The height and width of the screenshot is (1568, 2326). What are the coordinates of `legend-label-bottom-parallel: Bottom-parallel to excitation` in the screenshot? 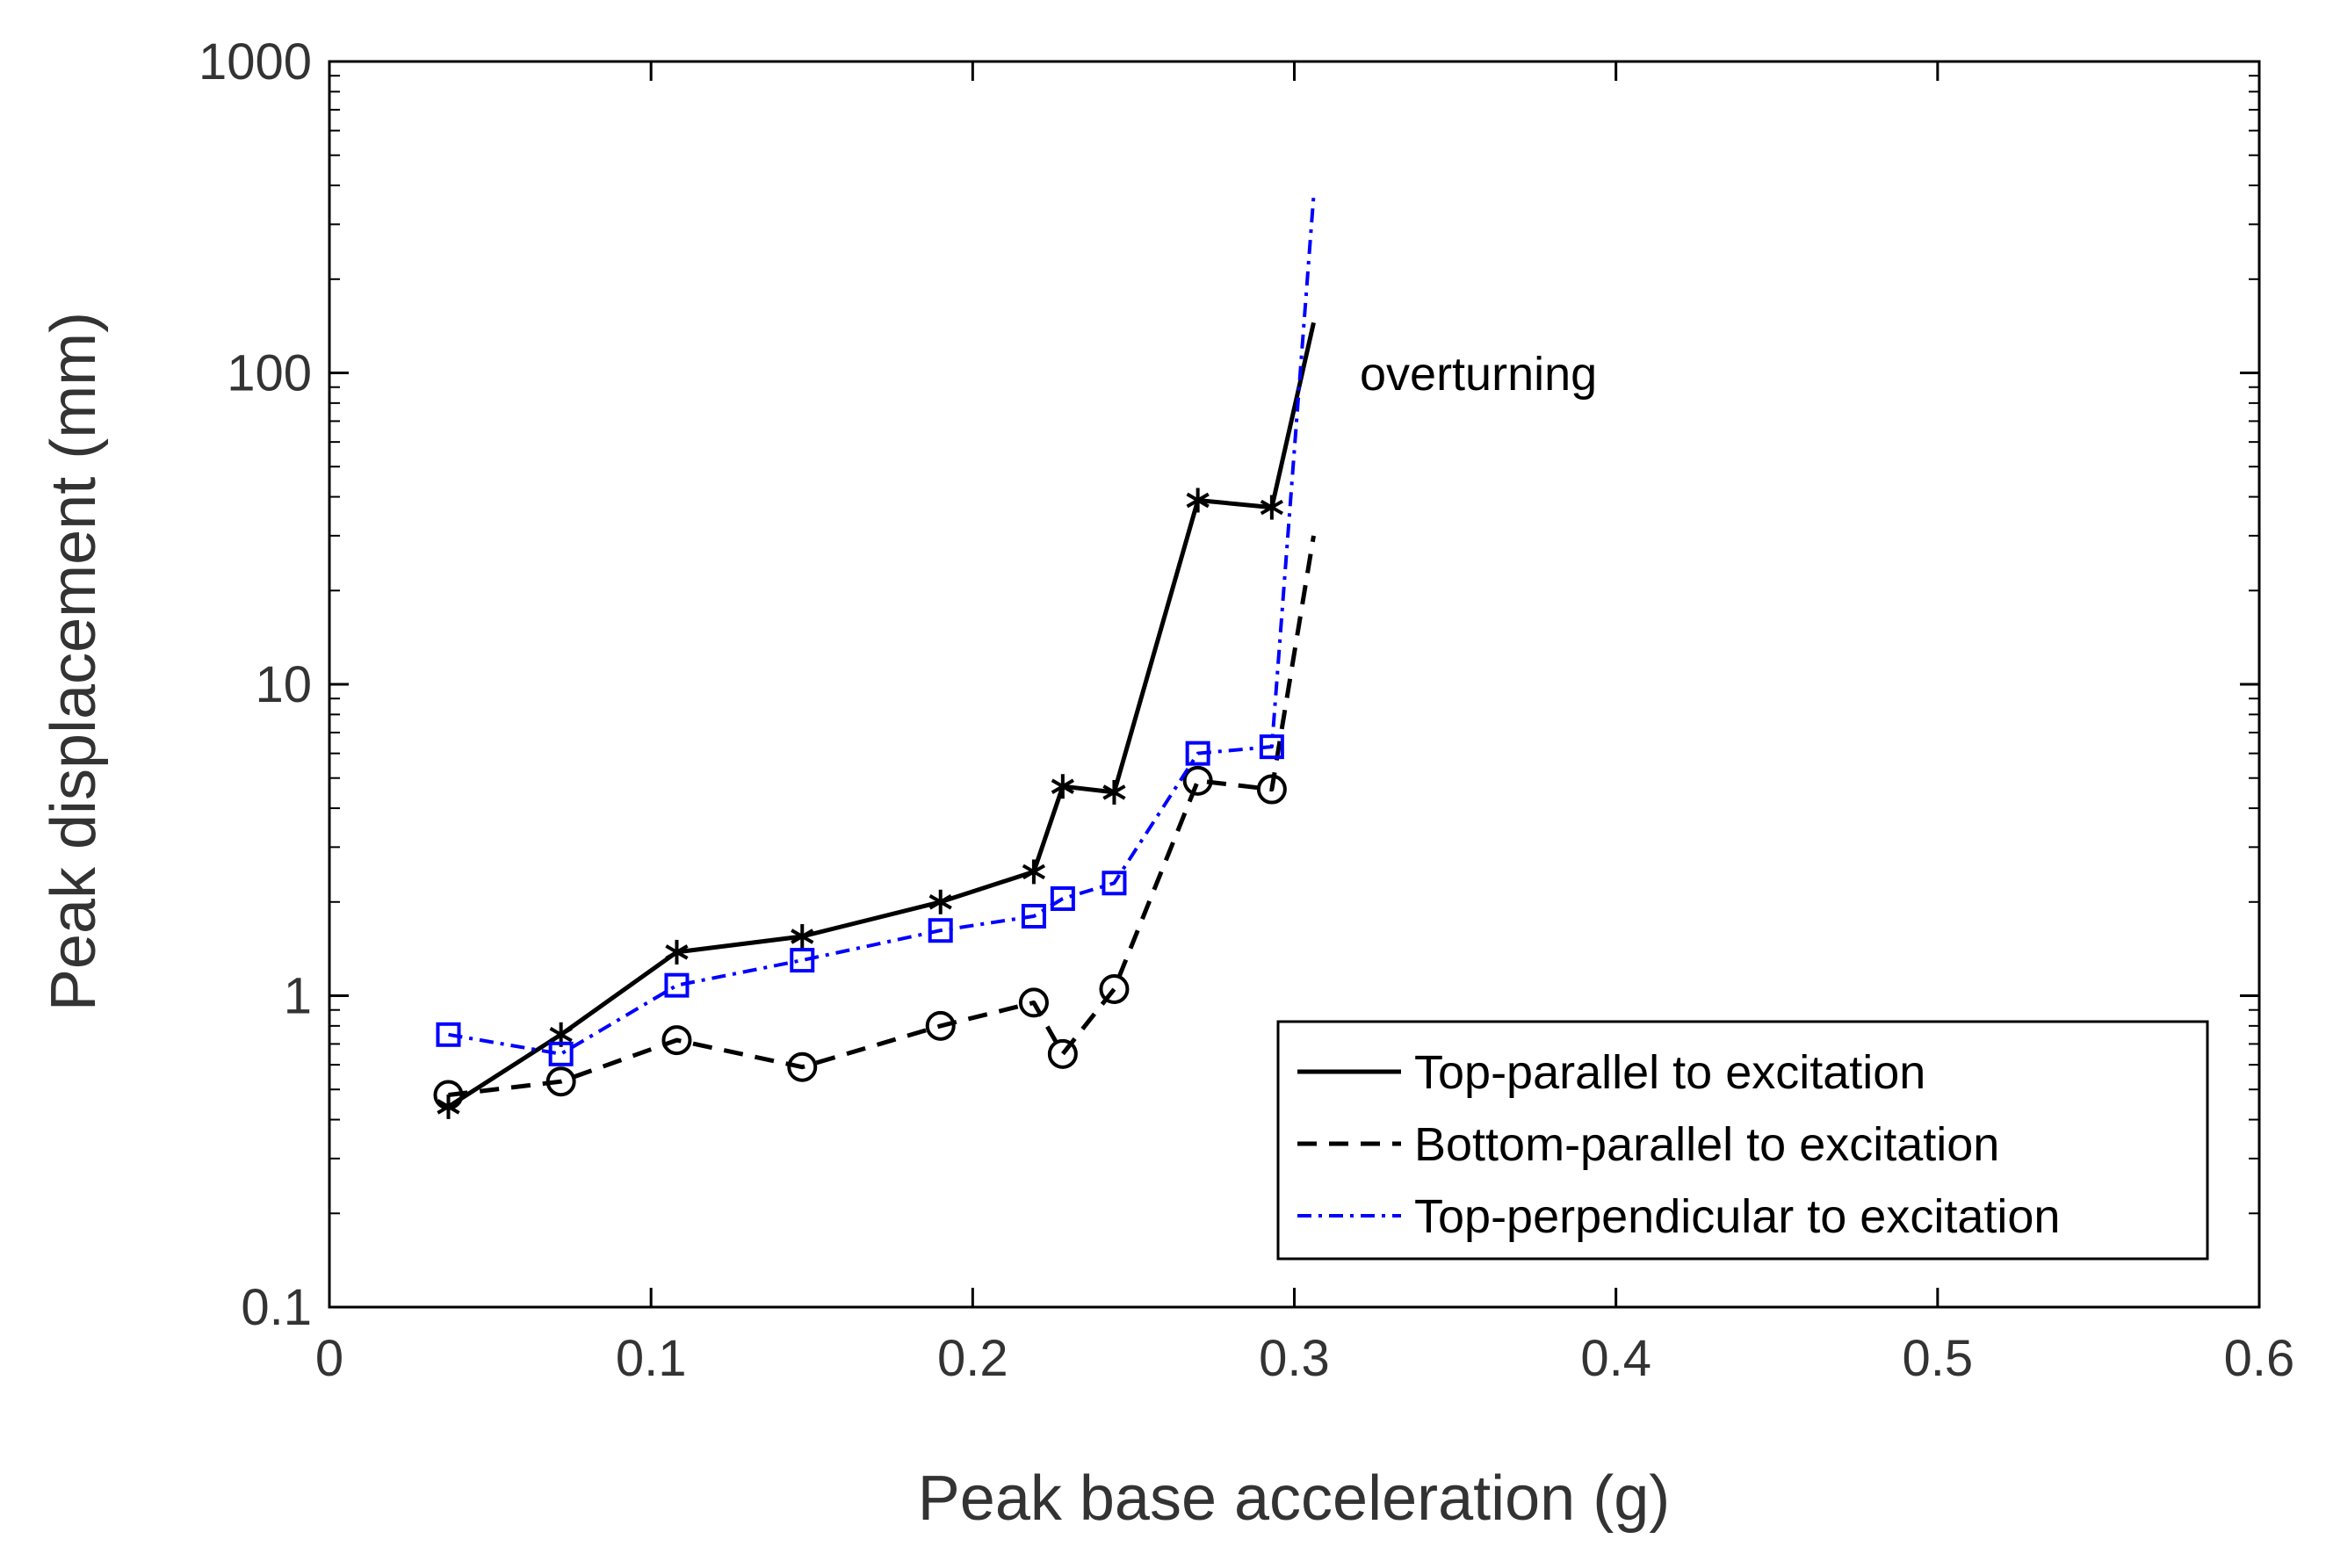 It's located at (1706, 1144).